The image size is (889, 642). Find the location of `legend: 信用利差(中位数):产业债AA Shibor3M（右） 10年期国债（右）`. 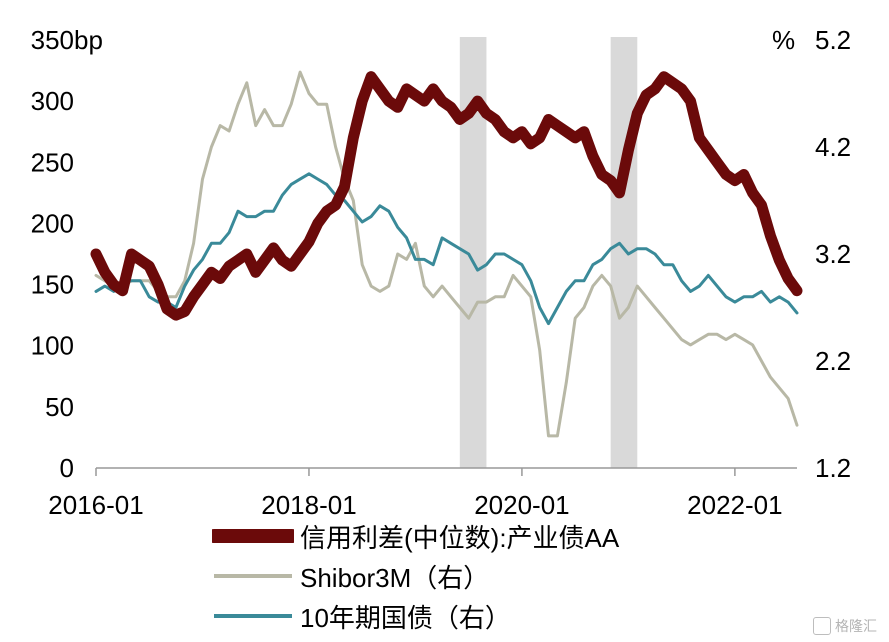

legend: 信用利差(中位数):产业债AA Shibor3M（右） 10年期国债（右） is located at coordinates (472, 576).